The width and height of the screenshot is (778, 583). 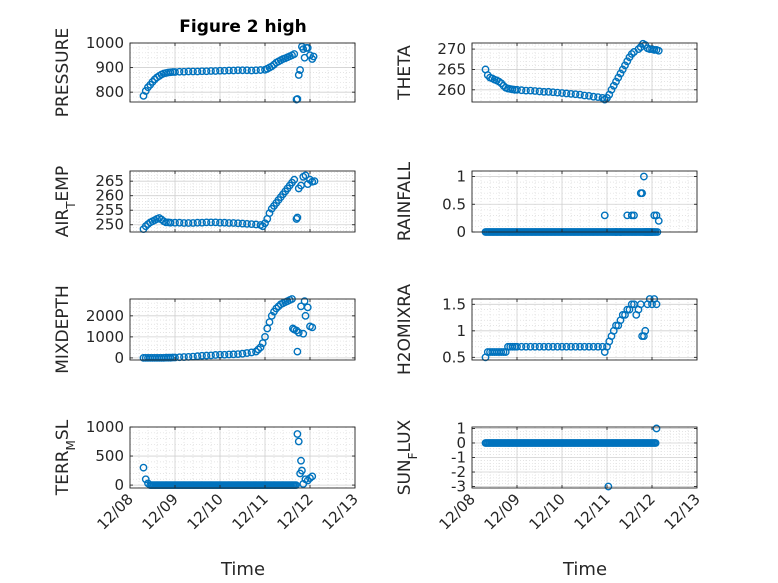 I want to click on x-tick-label: 12/11, so click(x=592, y=511).